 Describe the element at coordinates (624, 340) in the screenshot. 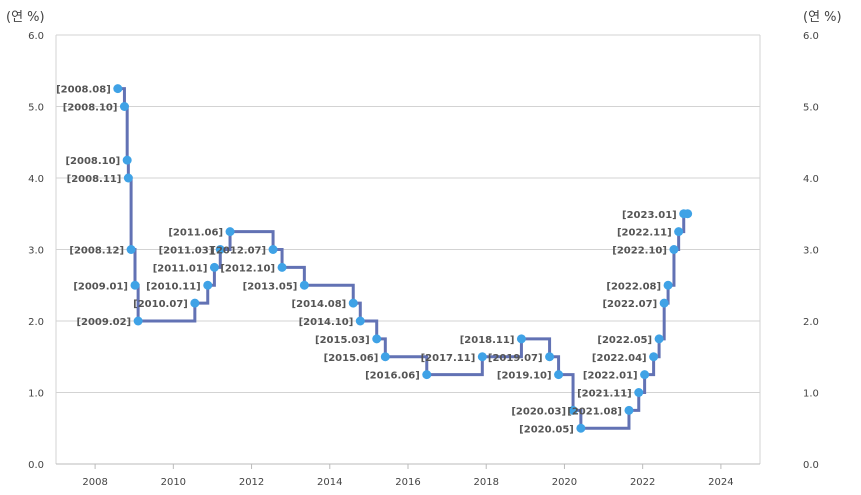

I see `data-label: [2022.05]` at that location.